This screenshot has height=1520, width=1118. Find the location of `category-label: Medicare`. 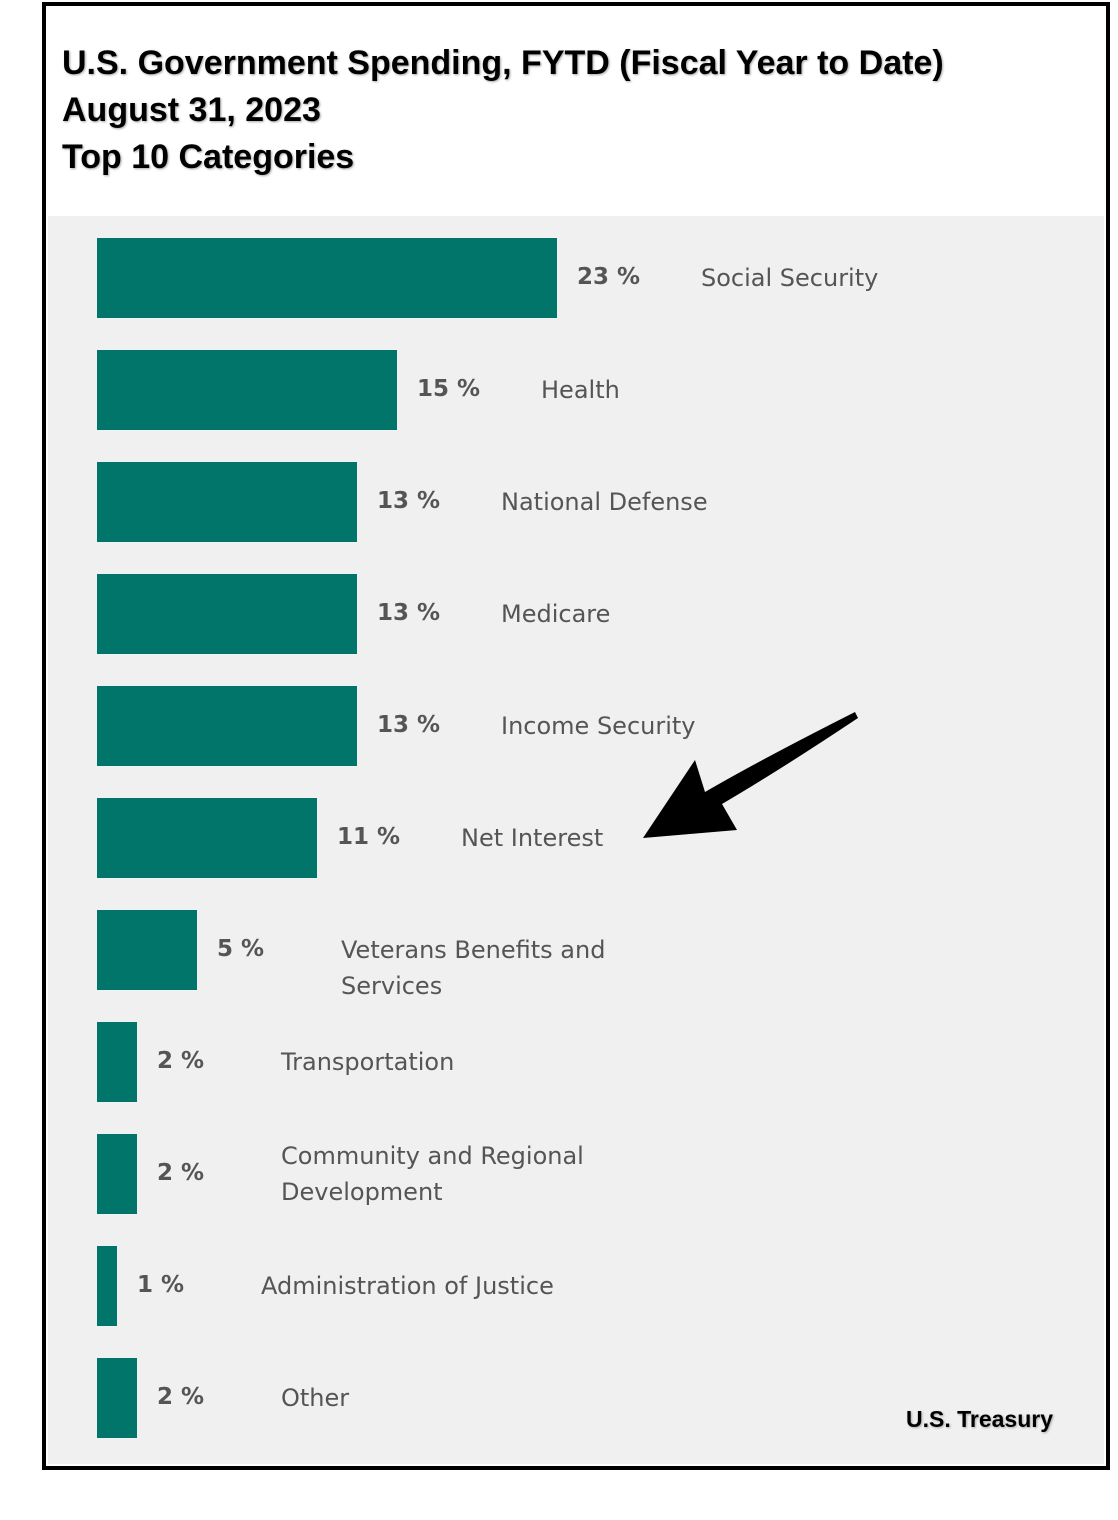

category-label: Medicare is located at coordinates (556, 614).